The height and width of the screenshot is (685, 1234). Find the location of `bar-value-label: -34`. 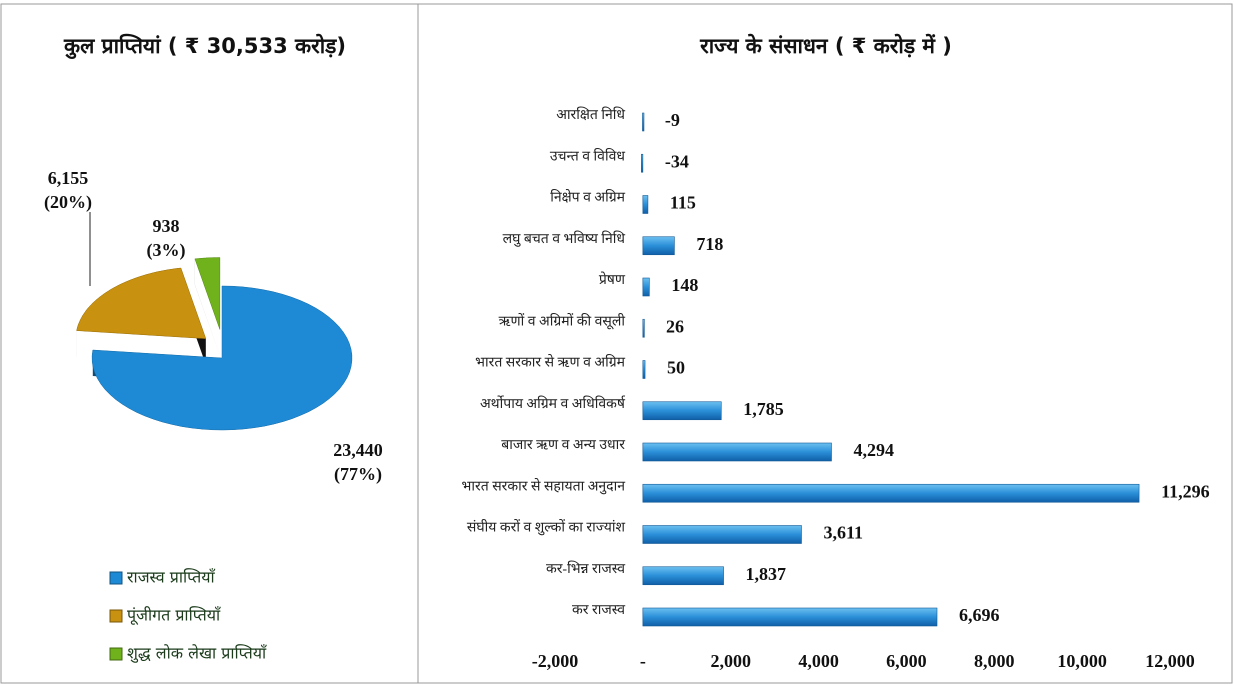

bar-value-label: -34 is located at coordinates (677, 161).